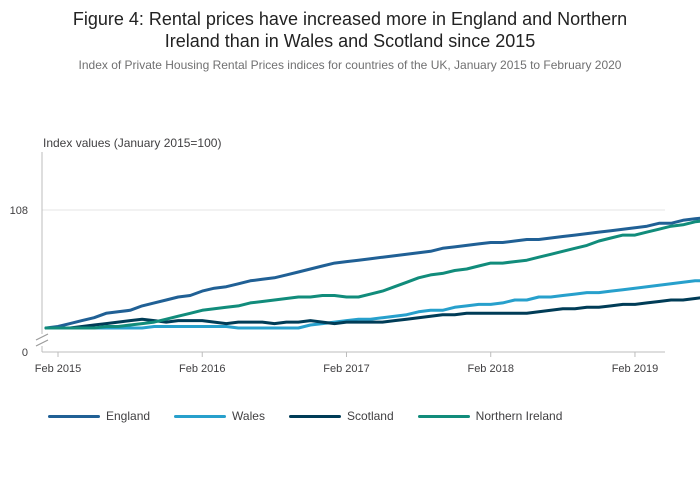  Describe the element at coordinates (519, 416) in the screenshot. I see `legend-label: Northern Ireland` at that location.